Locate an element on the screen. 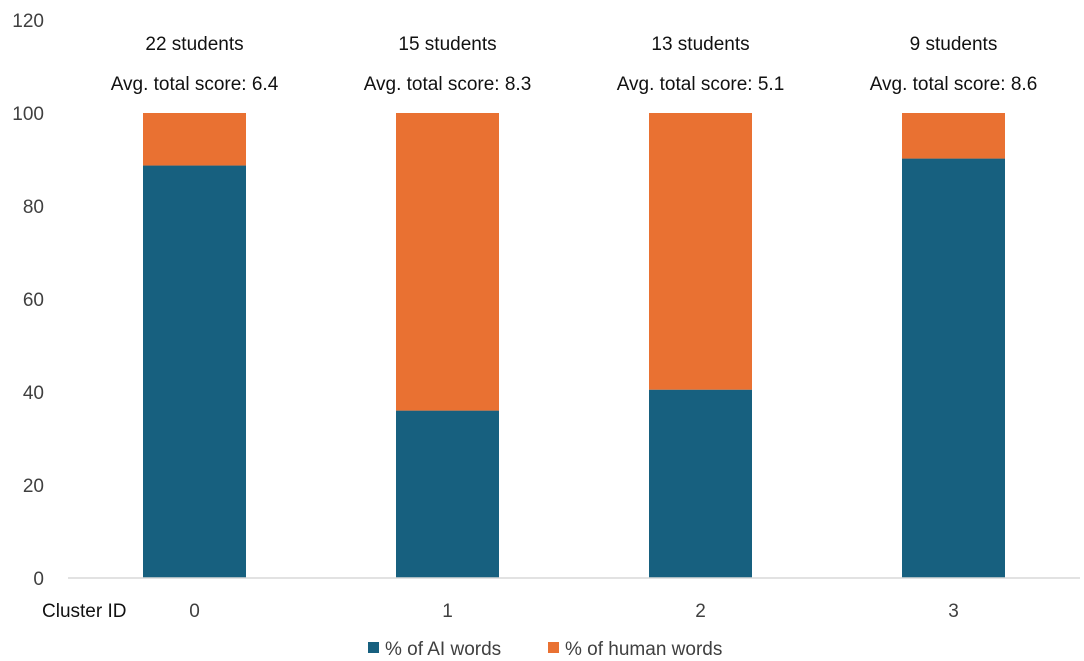 The height and width of the screenshot is (661, 1084). x-tick-label: 2 is located at coordinates (700, 611).